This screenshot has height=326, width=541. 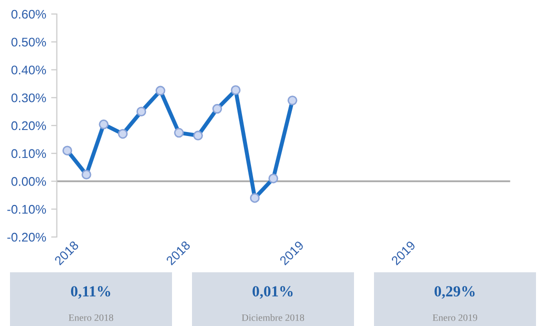 What do you see at coordinates (28, 14) in the screenshot?
I see `y-tick-label: 0.60%` at bounding box center [28, 14].